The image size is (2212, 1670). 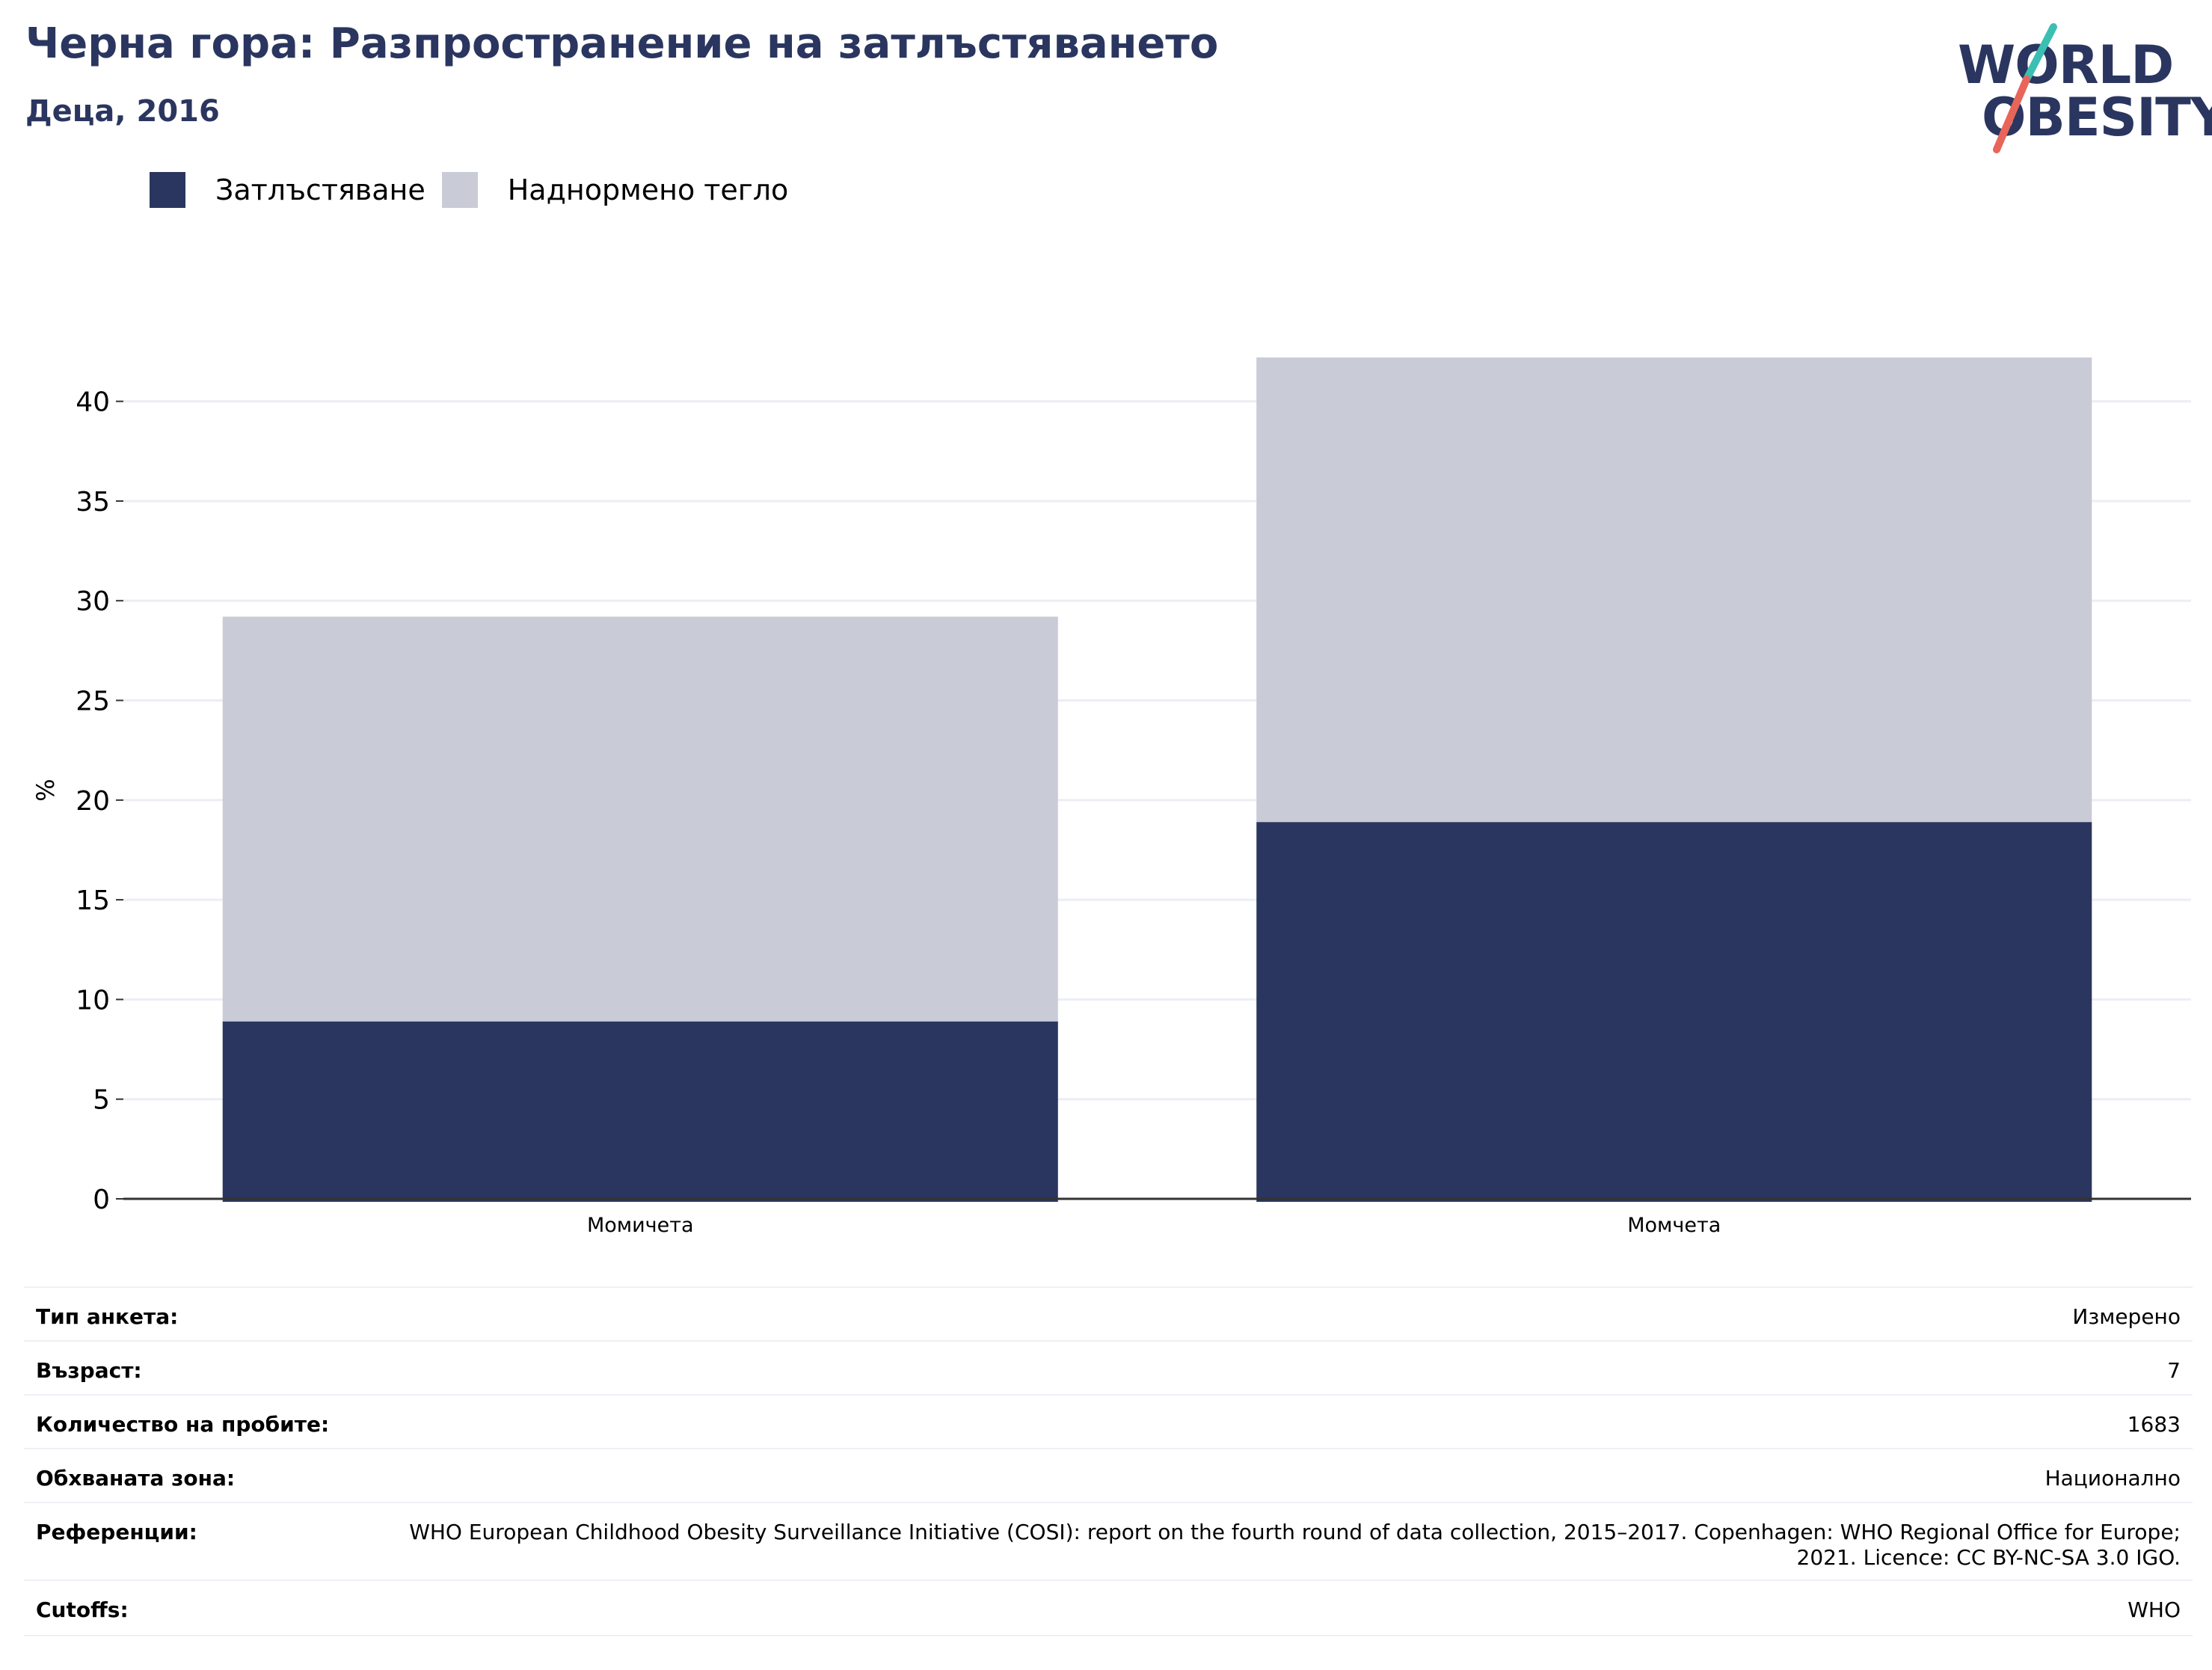 I want to click on y-tick-label: 5, so click(x=101, y=1100).